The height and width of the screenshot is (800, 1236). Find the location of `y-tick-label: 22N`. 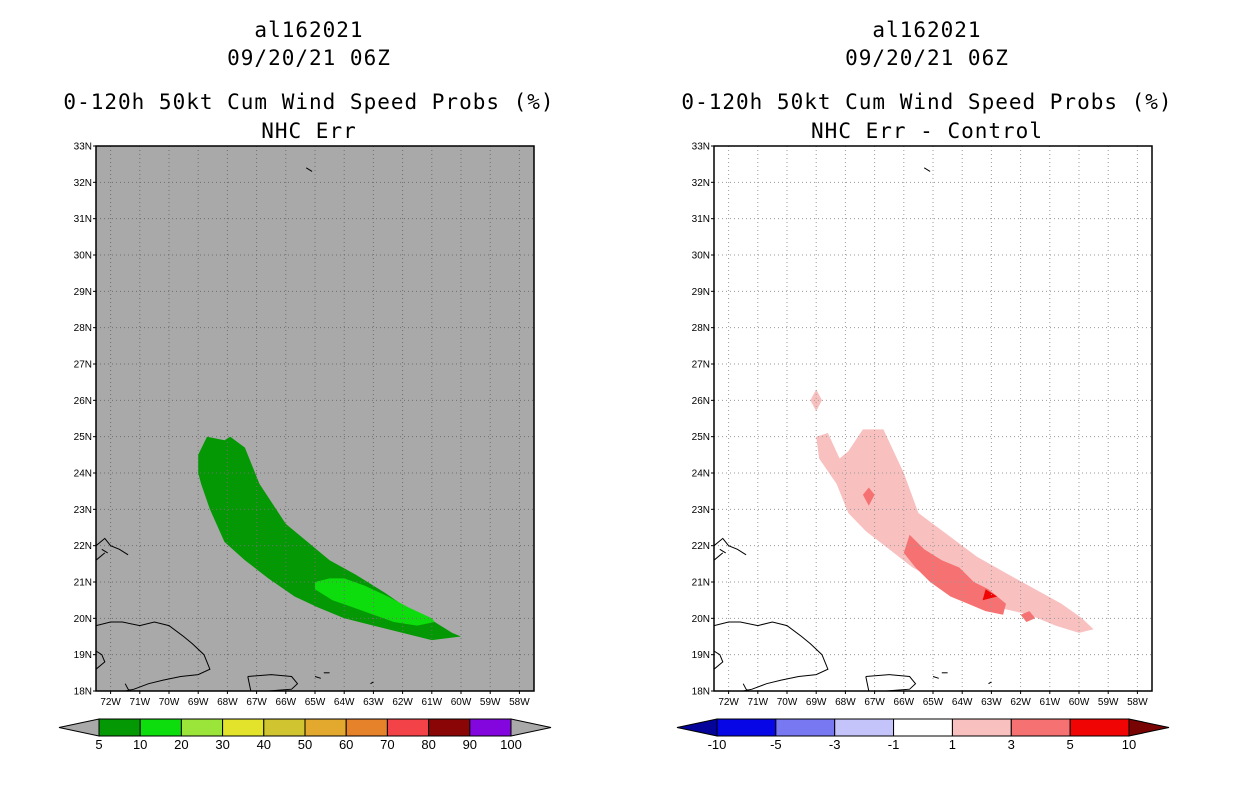

y-tick-label: 22N is located at coordinates (83, 546).